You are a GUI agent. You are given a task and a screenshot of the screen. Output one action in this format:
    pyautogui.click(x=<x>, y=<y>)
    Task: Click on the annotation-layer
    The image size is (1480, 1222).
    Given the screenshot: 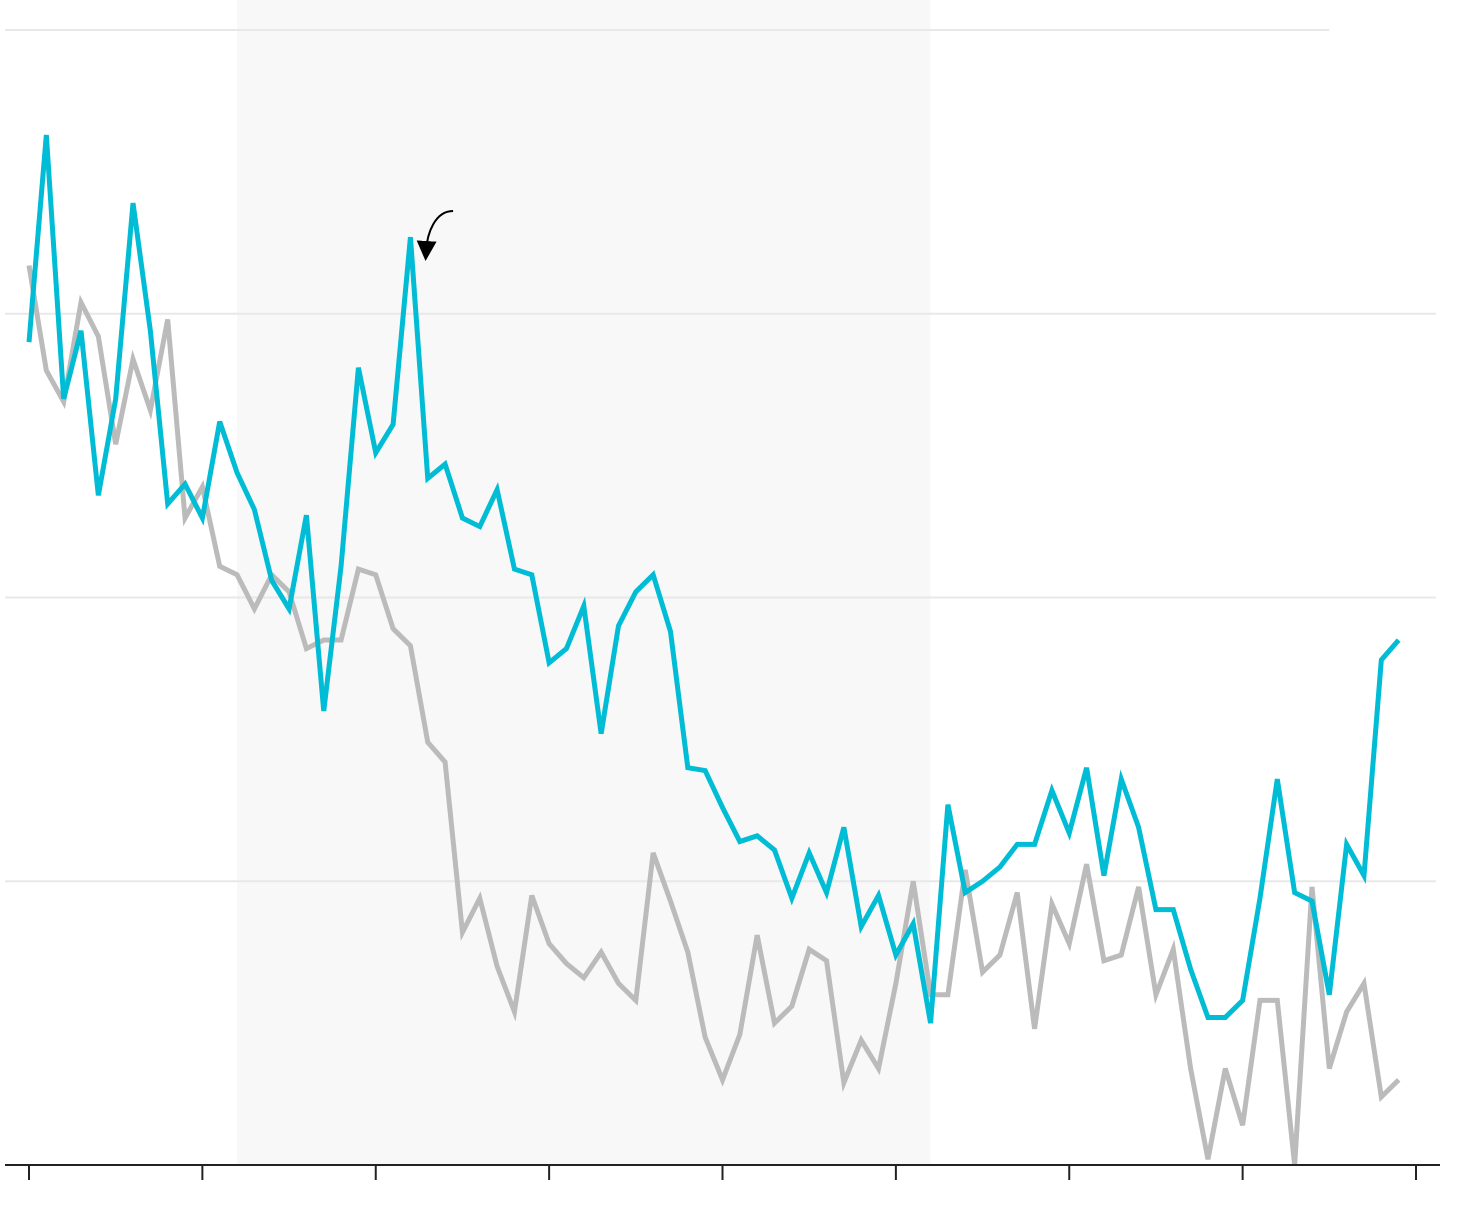 What is the action you would take?
    pyautogui.click(x=435, y=235)
    